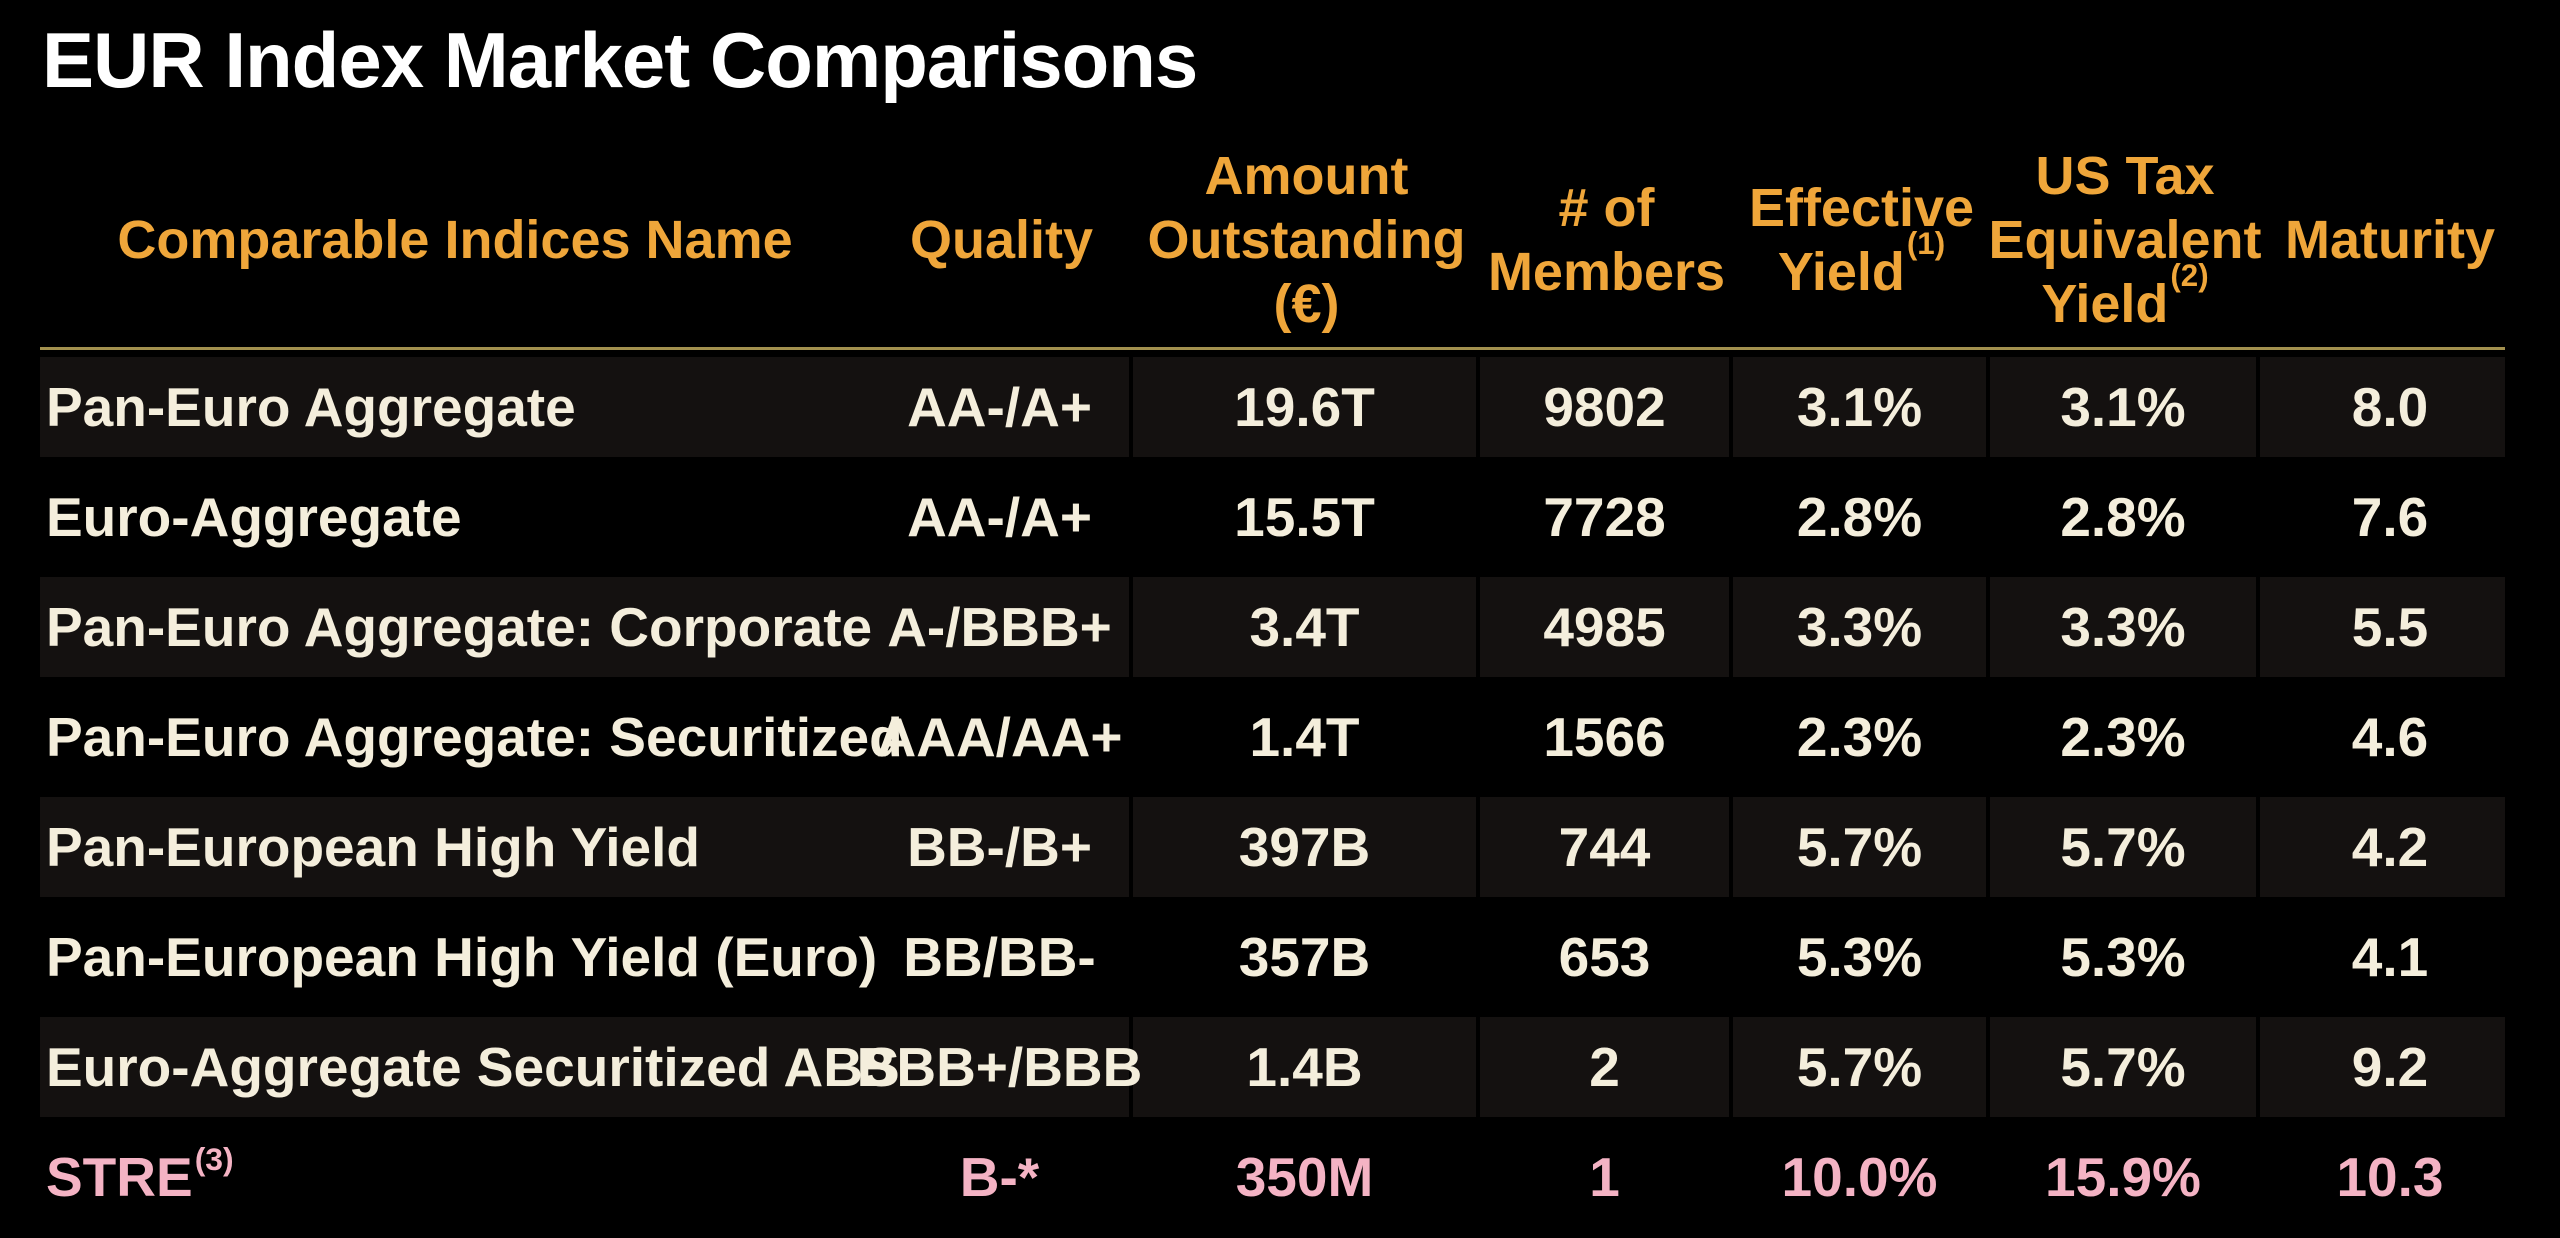  I want to click on cell-maturity: 10.3, so click(2390, 1177).